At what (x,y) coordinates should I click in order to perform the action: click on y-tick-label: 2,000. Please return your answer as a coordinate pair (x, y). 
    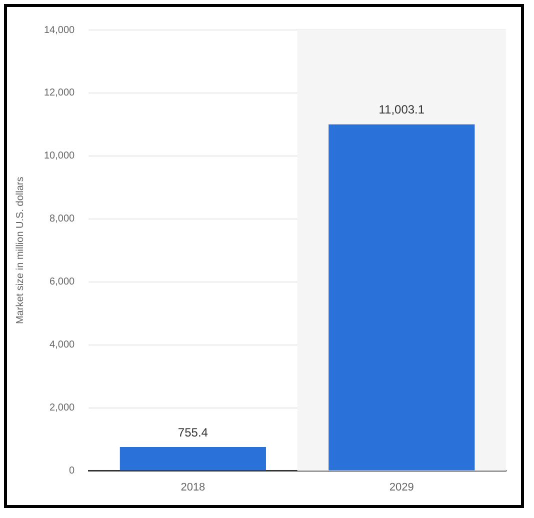
    Looking at the image, I should click on (63, 408).